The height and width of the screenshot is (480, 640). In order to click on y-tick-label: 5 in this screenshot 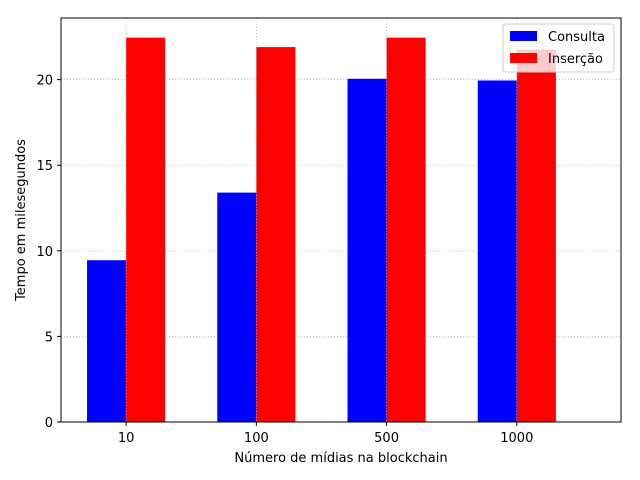, I will do `click(49, 337)`.